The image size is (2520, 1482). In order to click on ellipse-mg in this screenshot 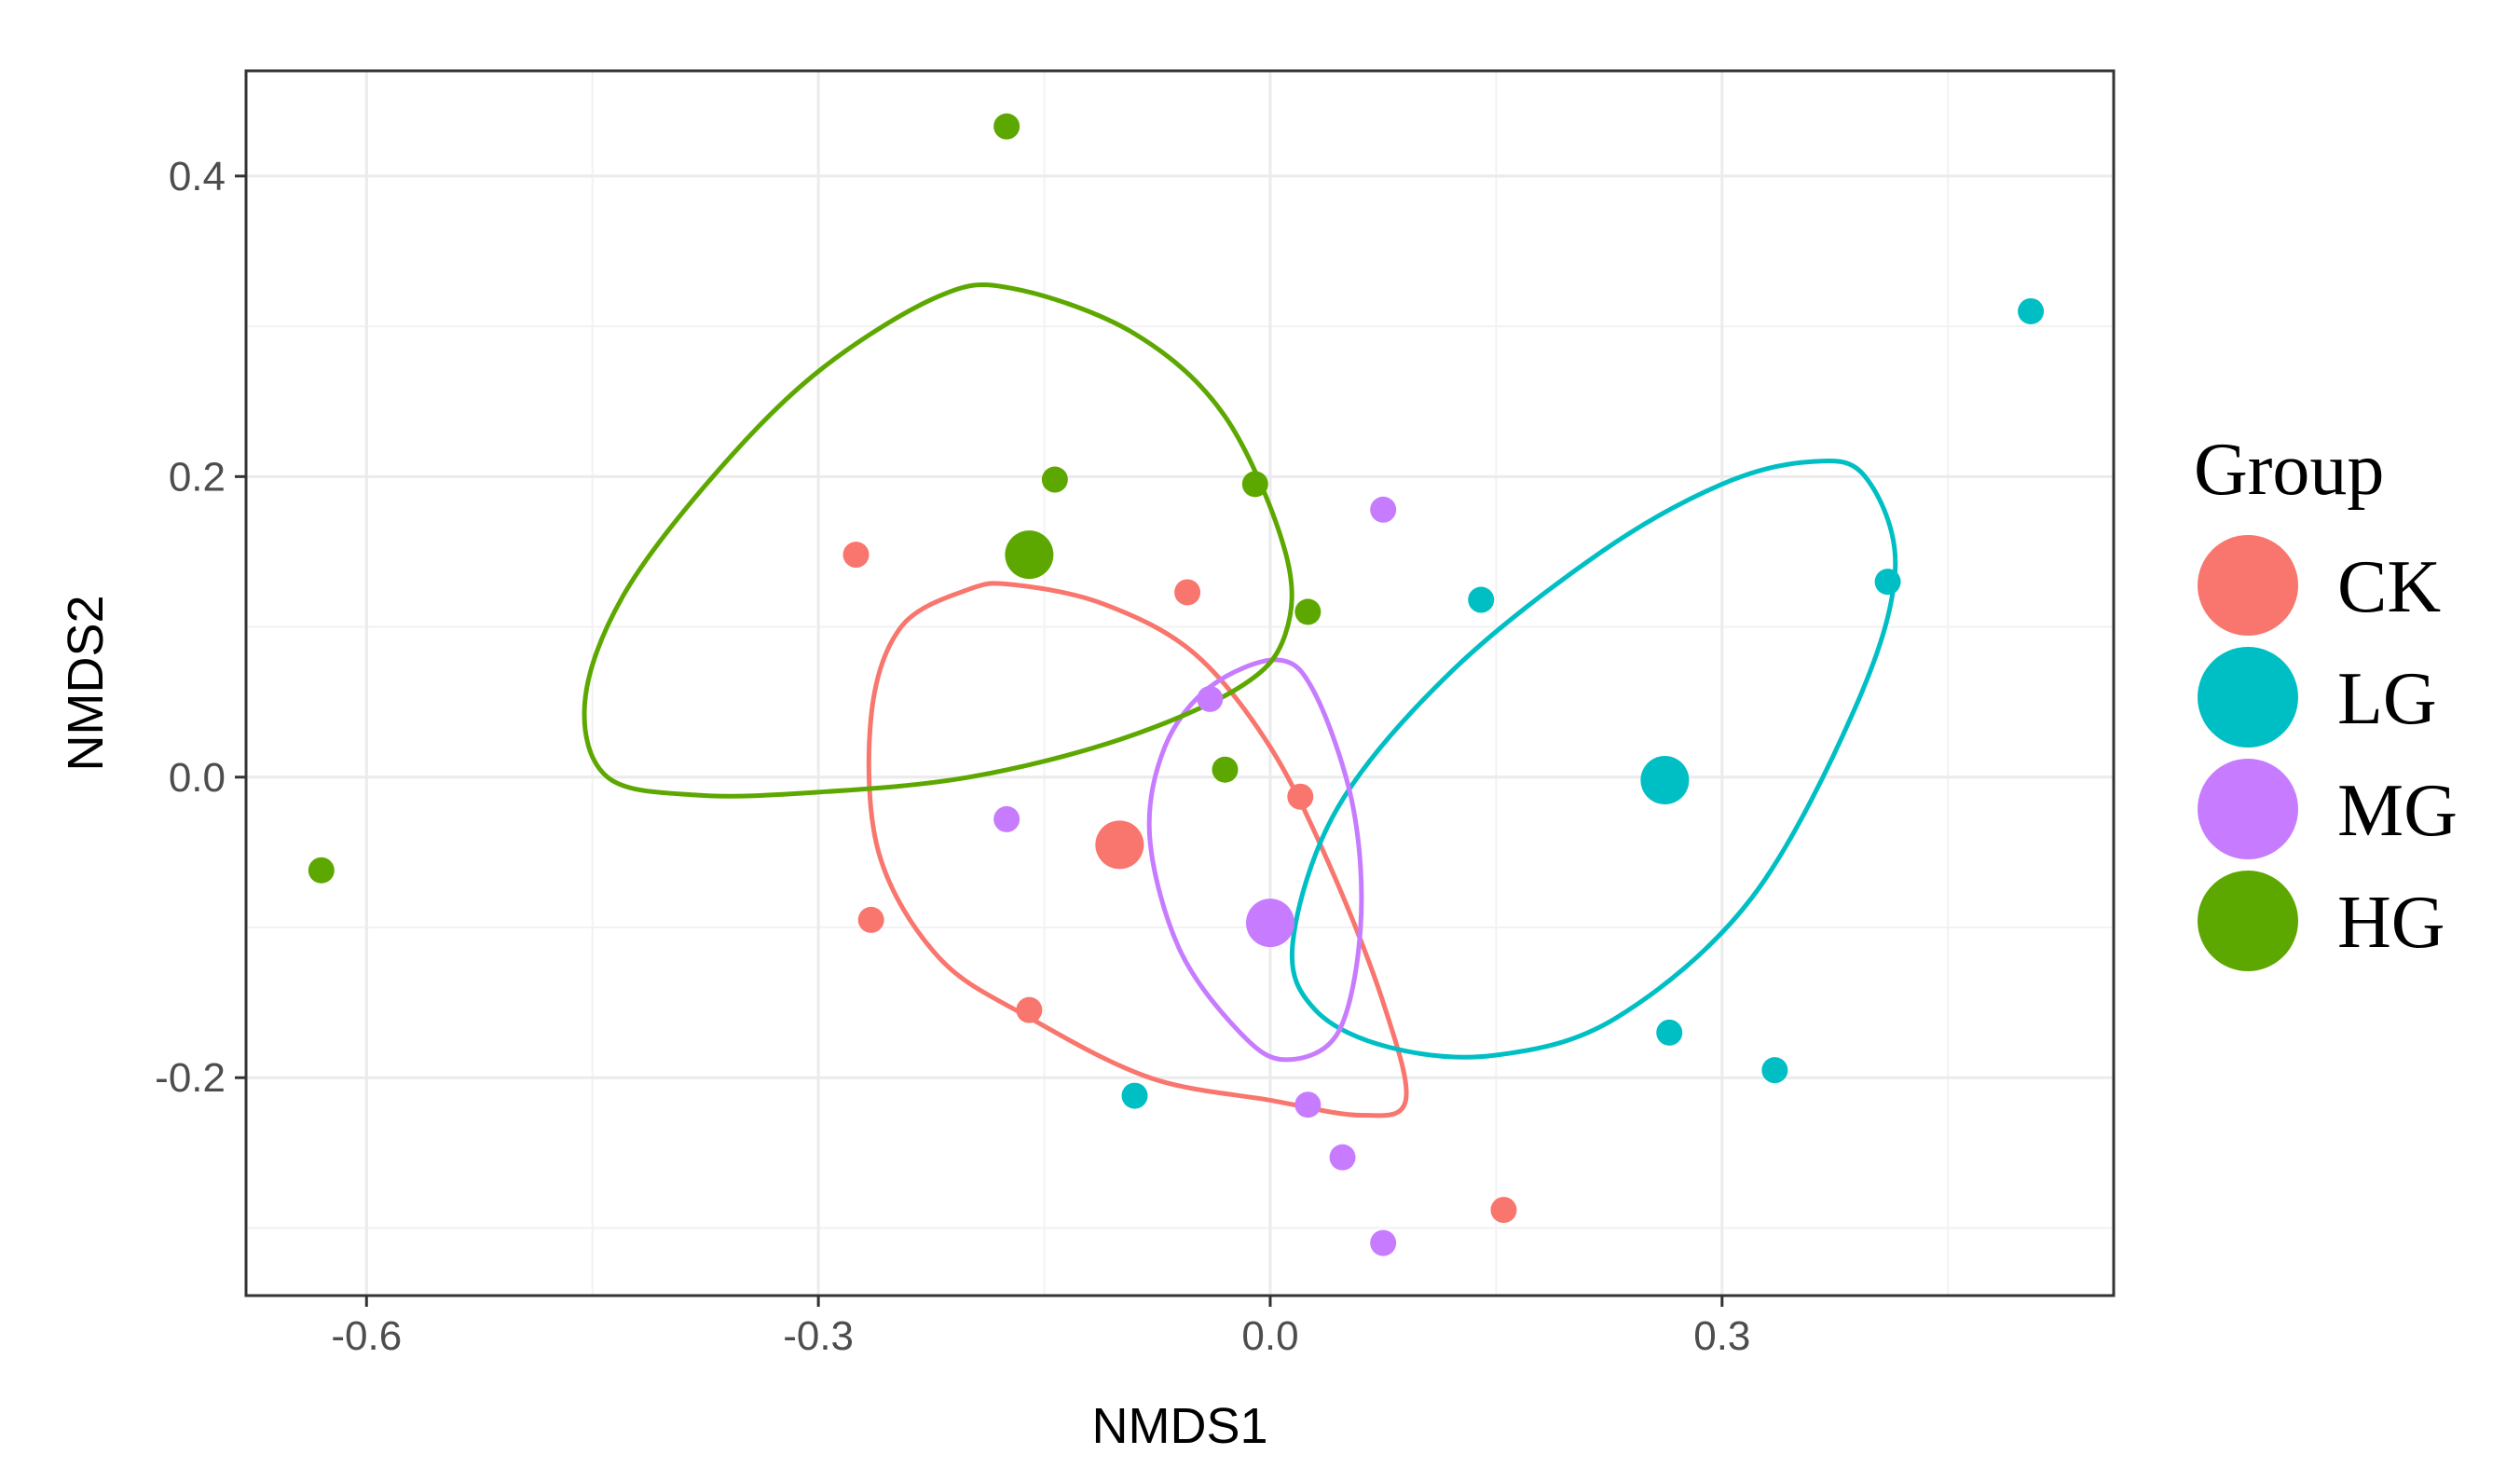, I will do `click(1255, 860)`.